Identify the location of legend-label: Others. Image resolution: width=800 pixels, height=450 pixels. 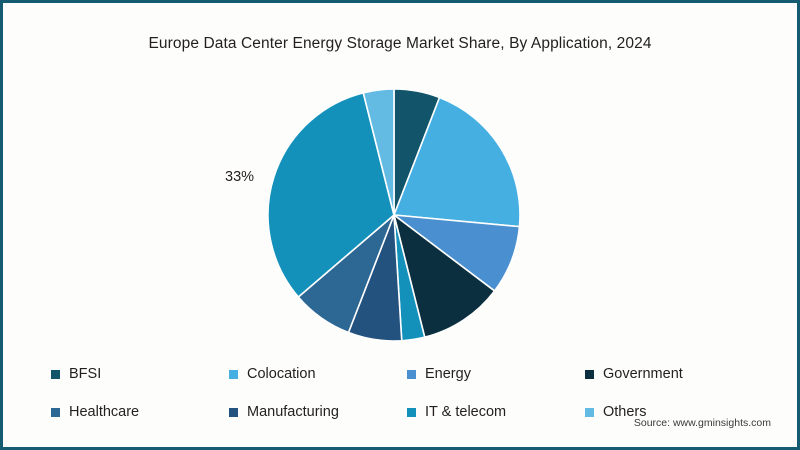
(625, 412).